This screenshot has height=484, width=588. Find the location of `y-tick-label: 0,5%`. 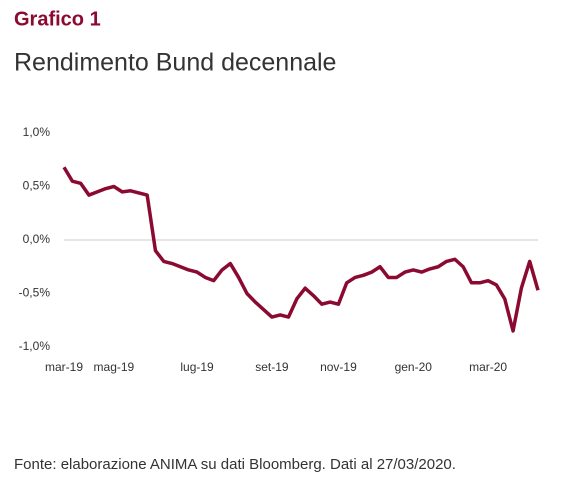

y-tick-label: 0,5% is located at coordinates (37, 186).